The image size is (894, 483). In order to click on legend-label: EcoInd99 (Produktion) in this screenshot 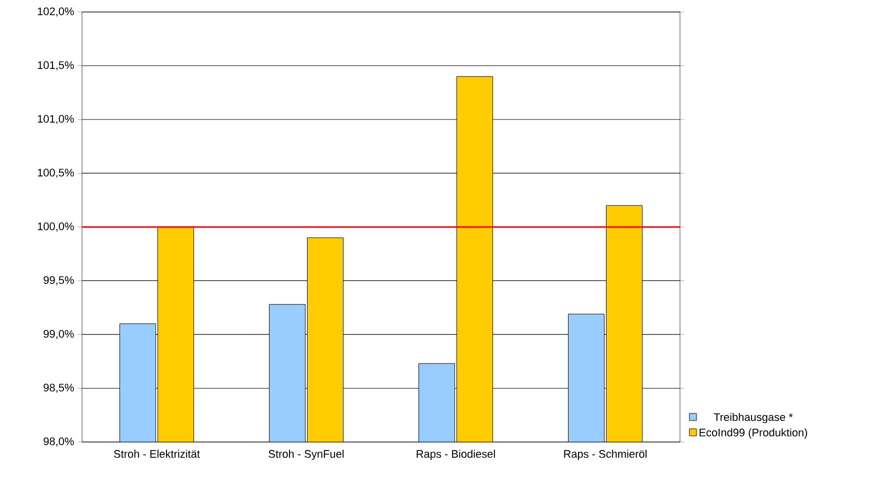, I will do `click(754, 433)`.